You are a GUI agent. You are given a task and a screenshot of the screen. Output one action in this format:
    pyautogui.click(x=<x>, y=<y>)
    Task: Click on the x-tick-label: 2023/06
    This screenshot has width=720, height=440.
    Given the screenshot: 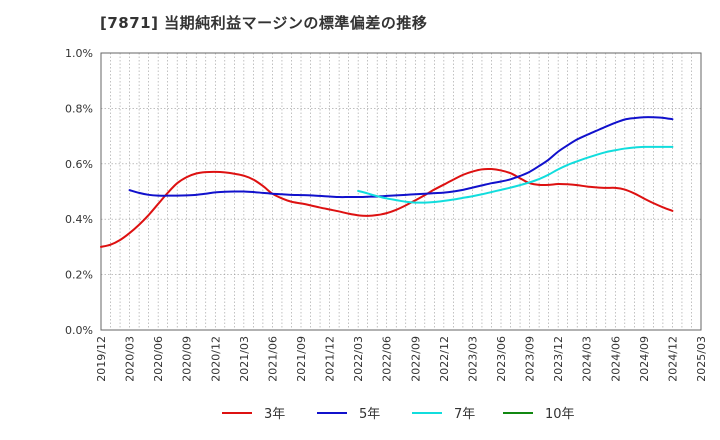 What is the action you would take?
    pyautogui.click(x=501, y=359)
    